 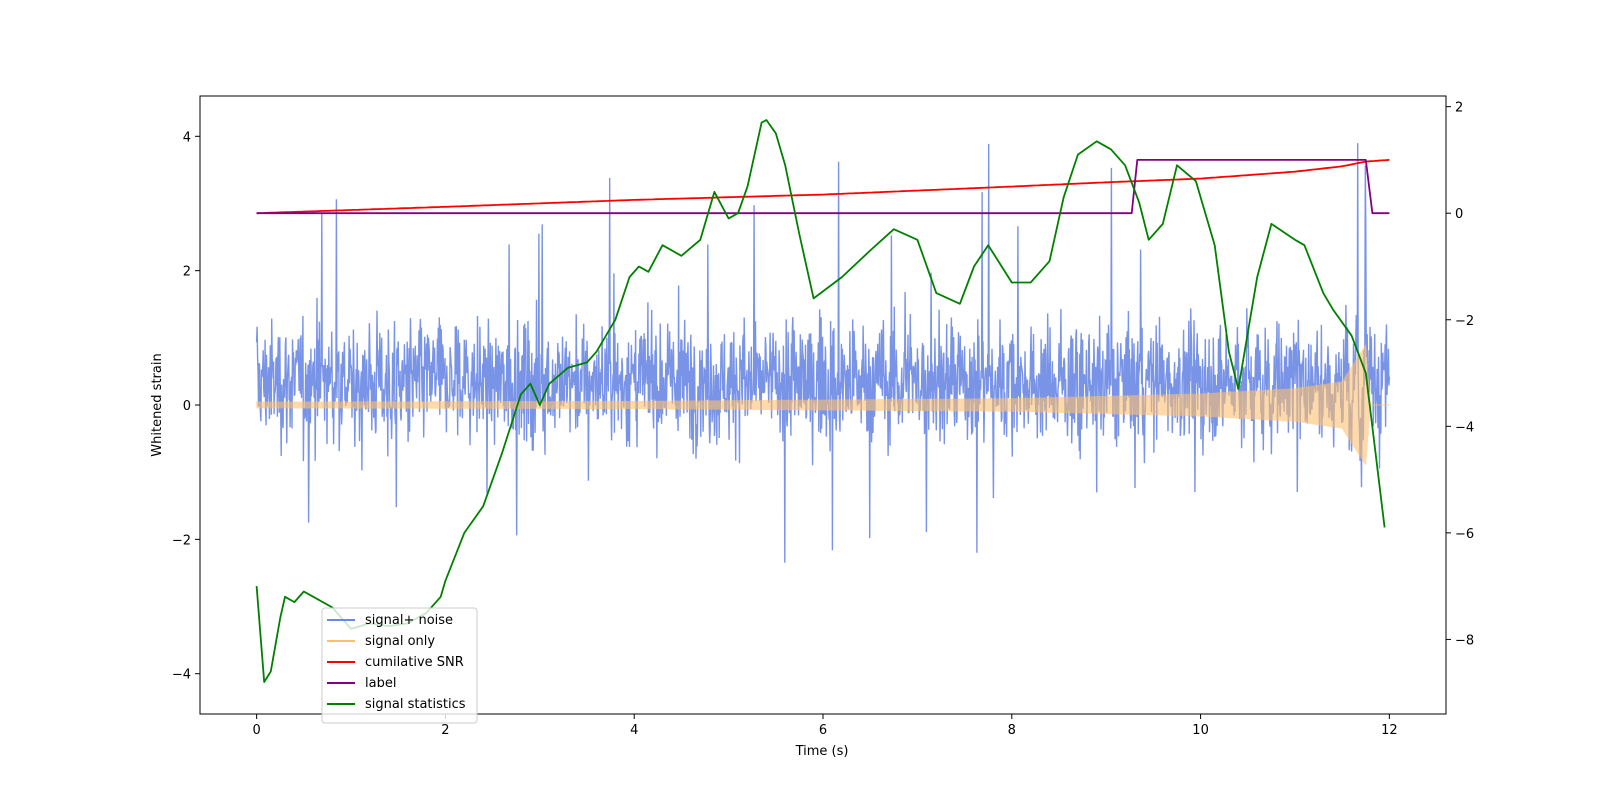 I want to click on y-right-tick-label: 0, so click(x=1459, y=214).